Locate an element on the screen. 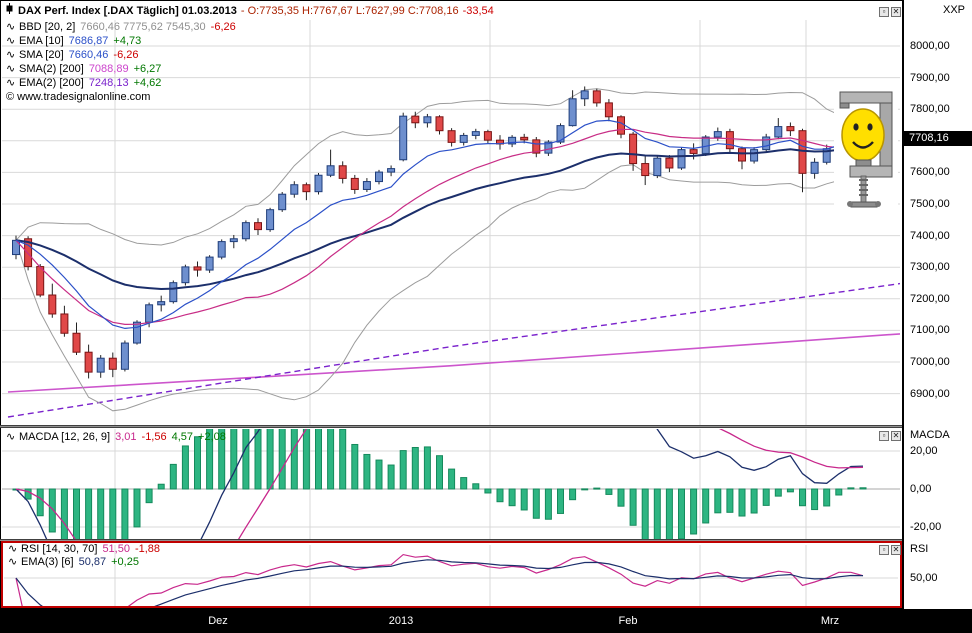  rsi-plot is located at coordinates (451, 575).